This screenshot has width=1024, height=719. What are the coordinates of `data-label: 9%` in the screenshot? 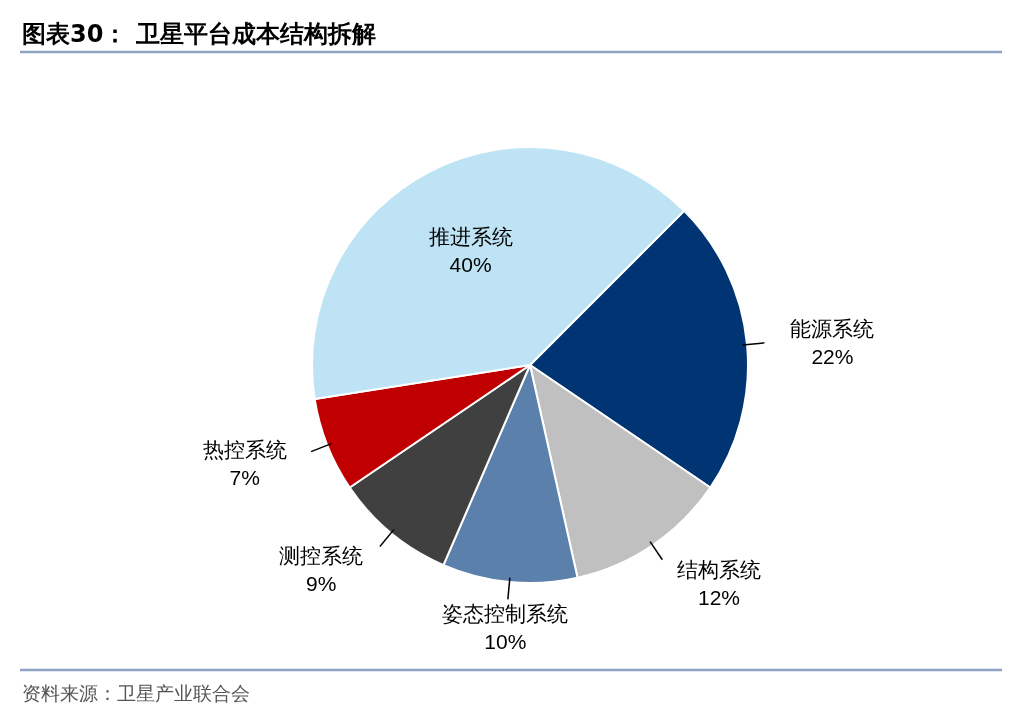 It's located at (321, 583).